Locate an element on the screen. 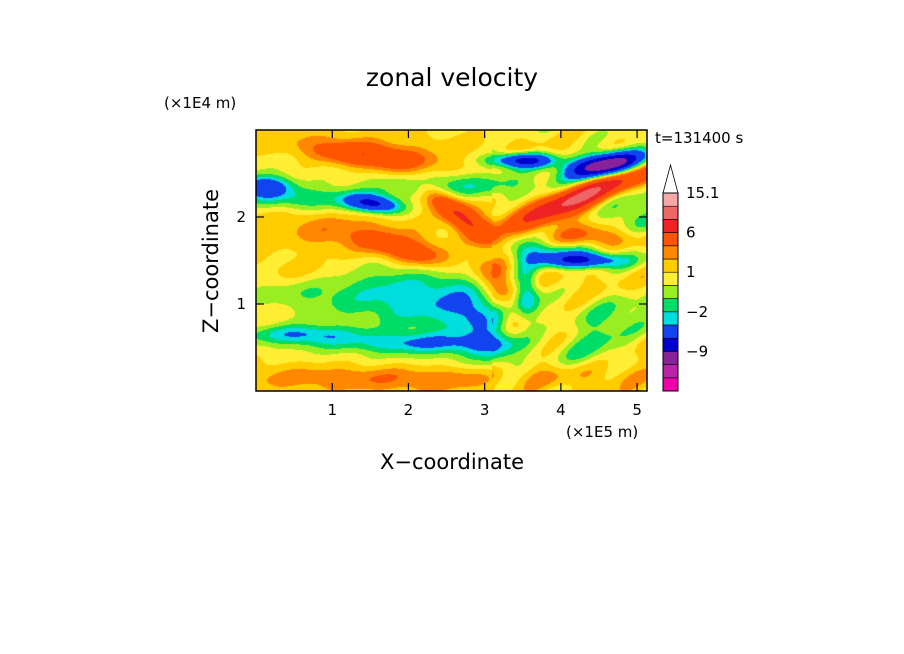 This screenshot has height=654, width=904. colorbar-frame is located at coordinates (670, 292).